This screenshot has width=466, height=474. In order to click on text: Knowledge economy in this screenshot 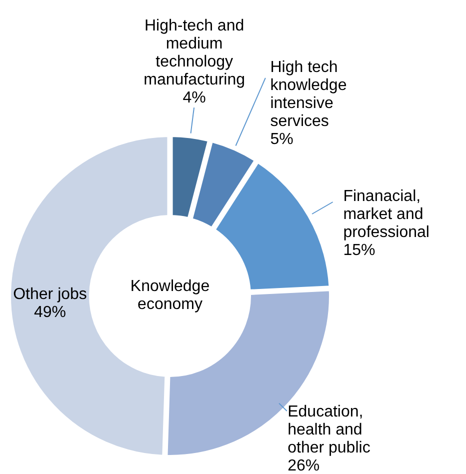, I will do `click(170, 295)`.